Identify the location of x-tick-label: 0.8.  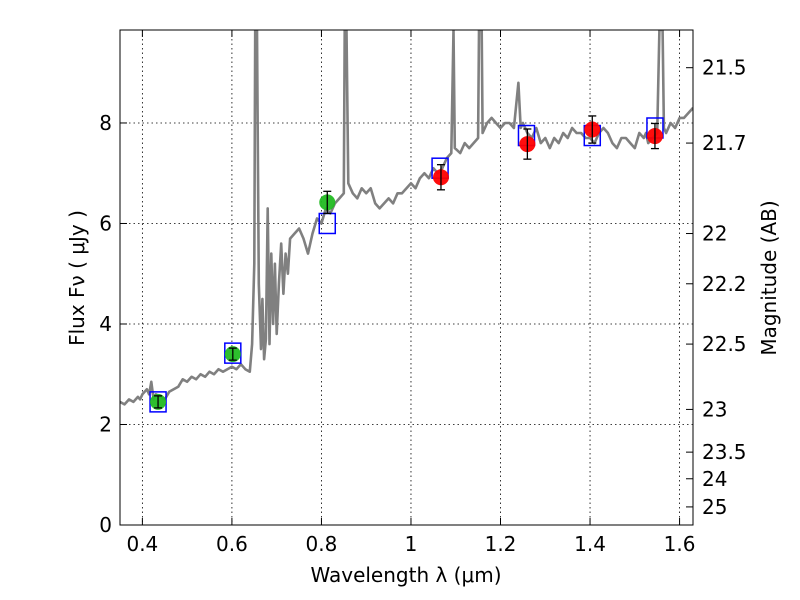
(322, 544).